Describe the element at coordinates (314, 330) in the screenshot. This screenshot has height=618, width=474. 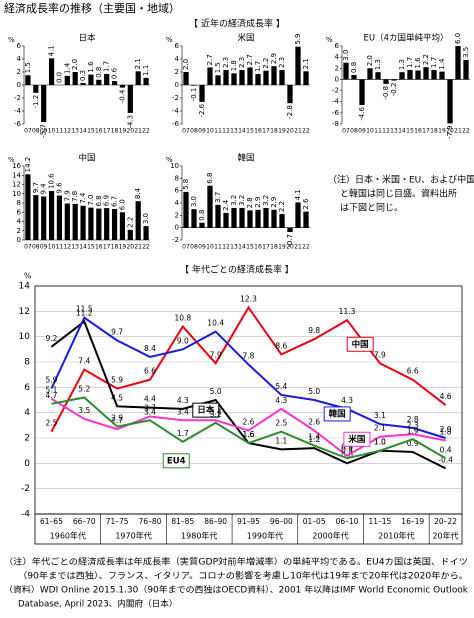
I see `value-label: 9.8` at that location.